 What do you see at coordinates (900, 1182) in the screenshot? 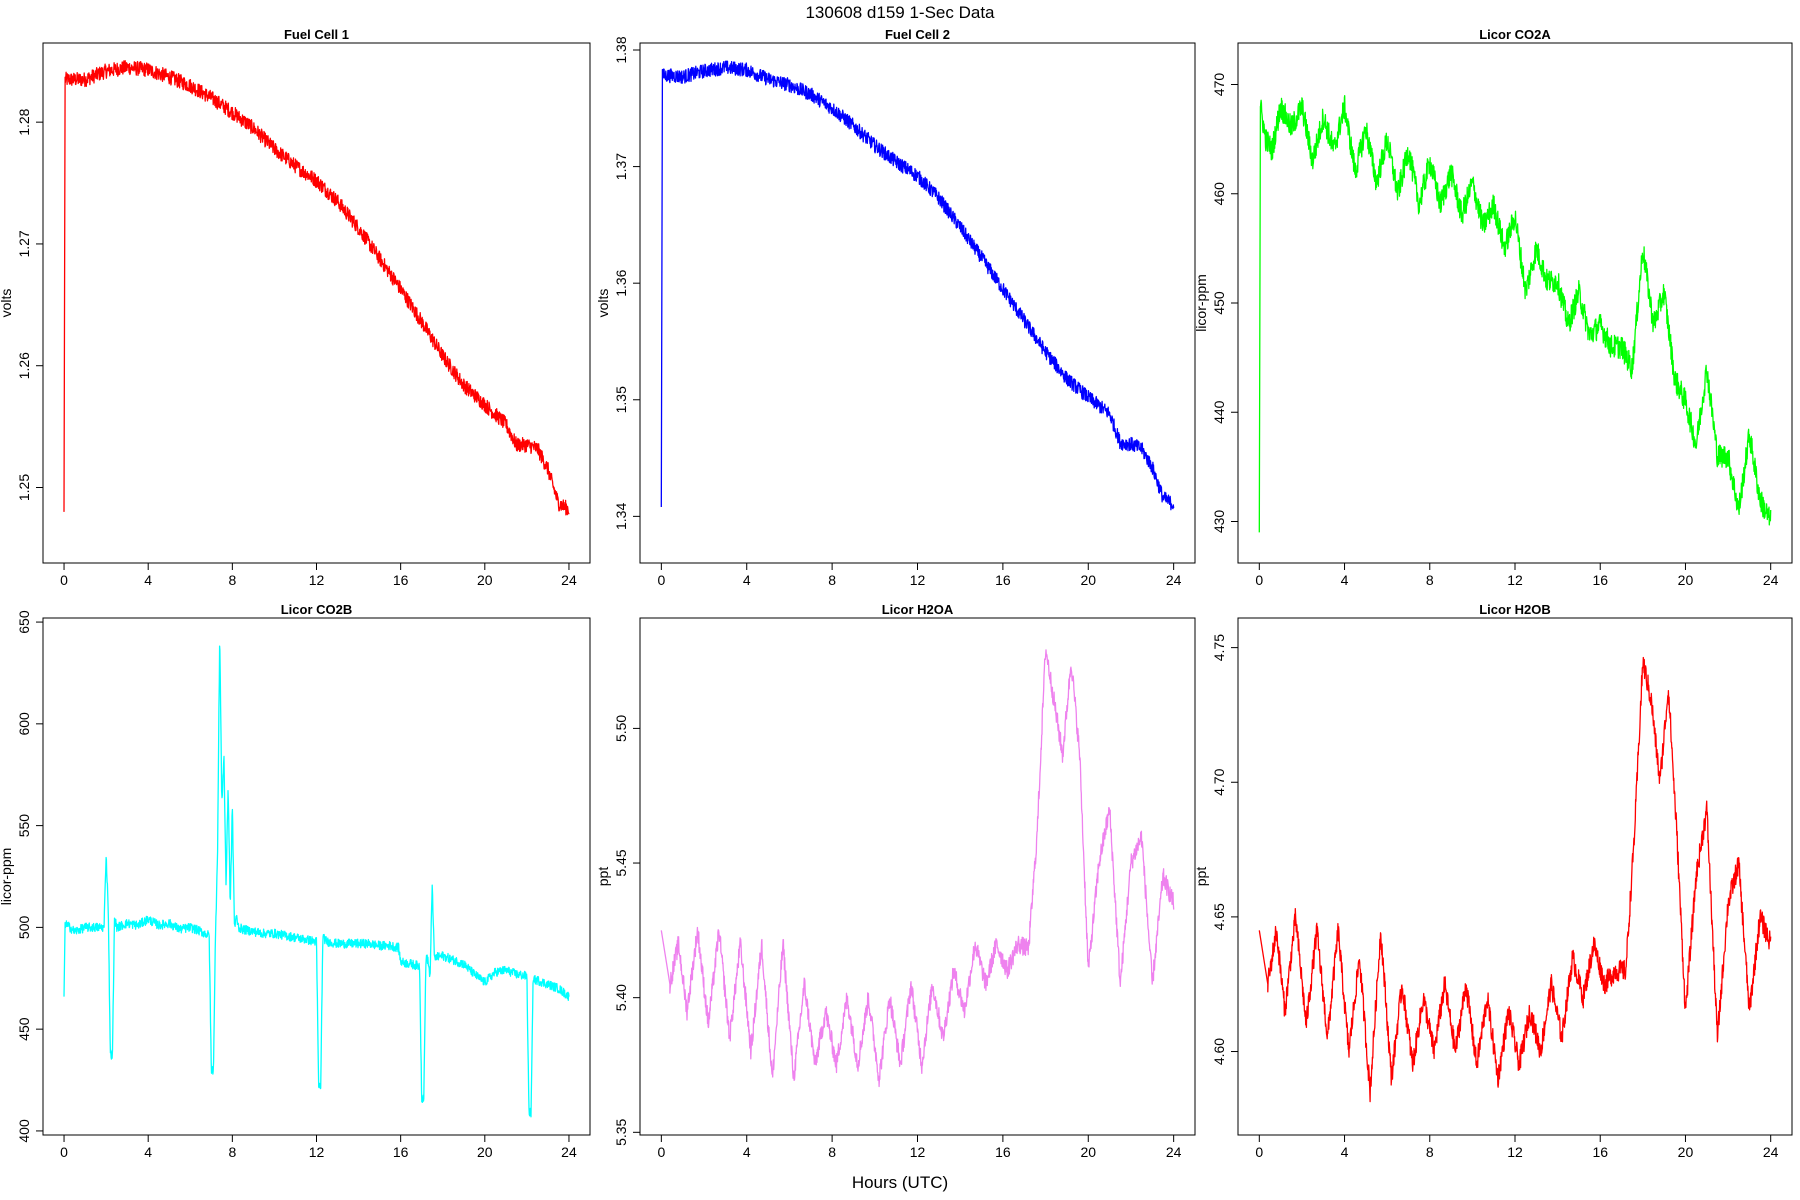
I see `shared-x-axis-label: Hours (UTC)` at bounding box center [900, 1182].